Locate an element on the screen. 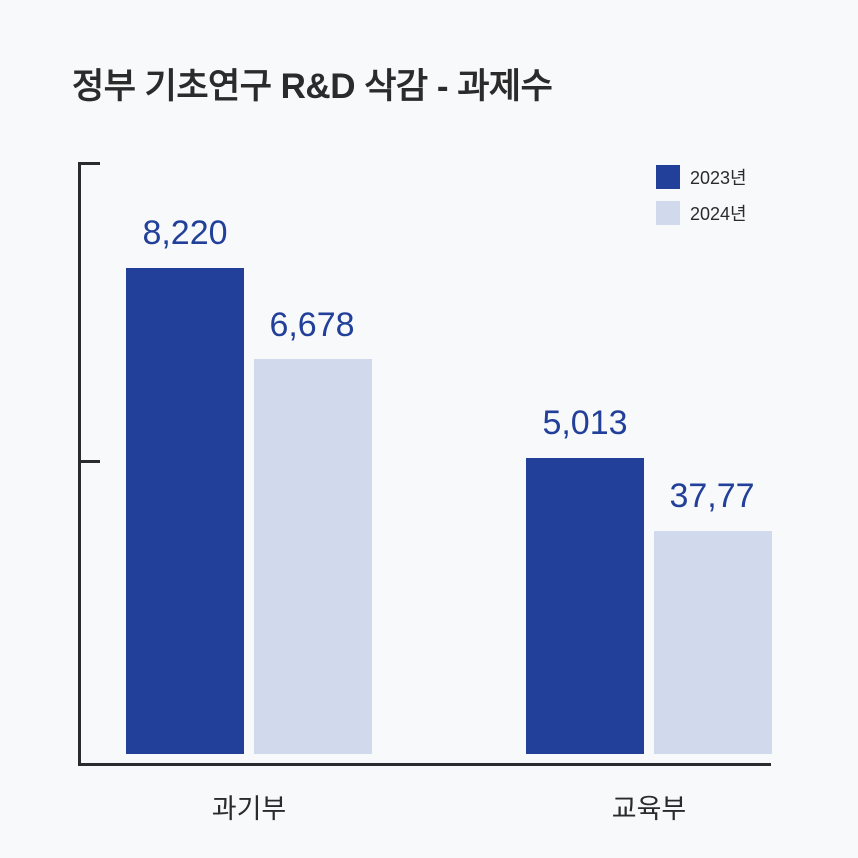 This screenshot has width=858, height=858. legend-swatch-2024 is located at coordinates (668, 212).